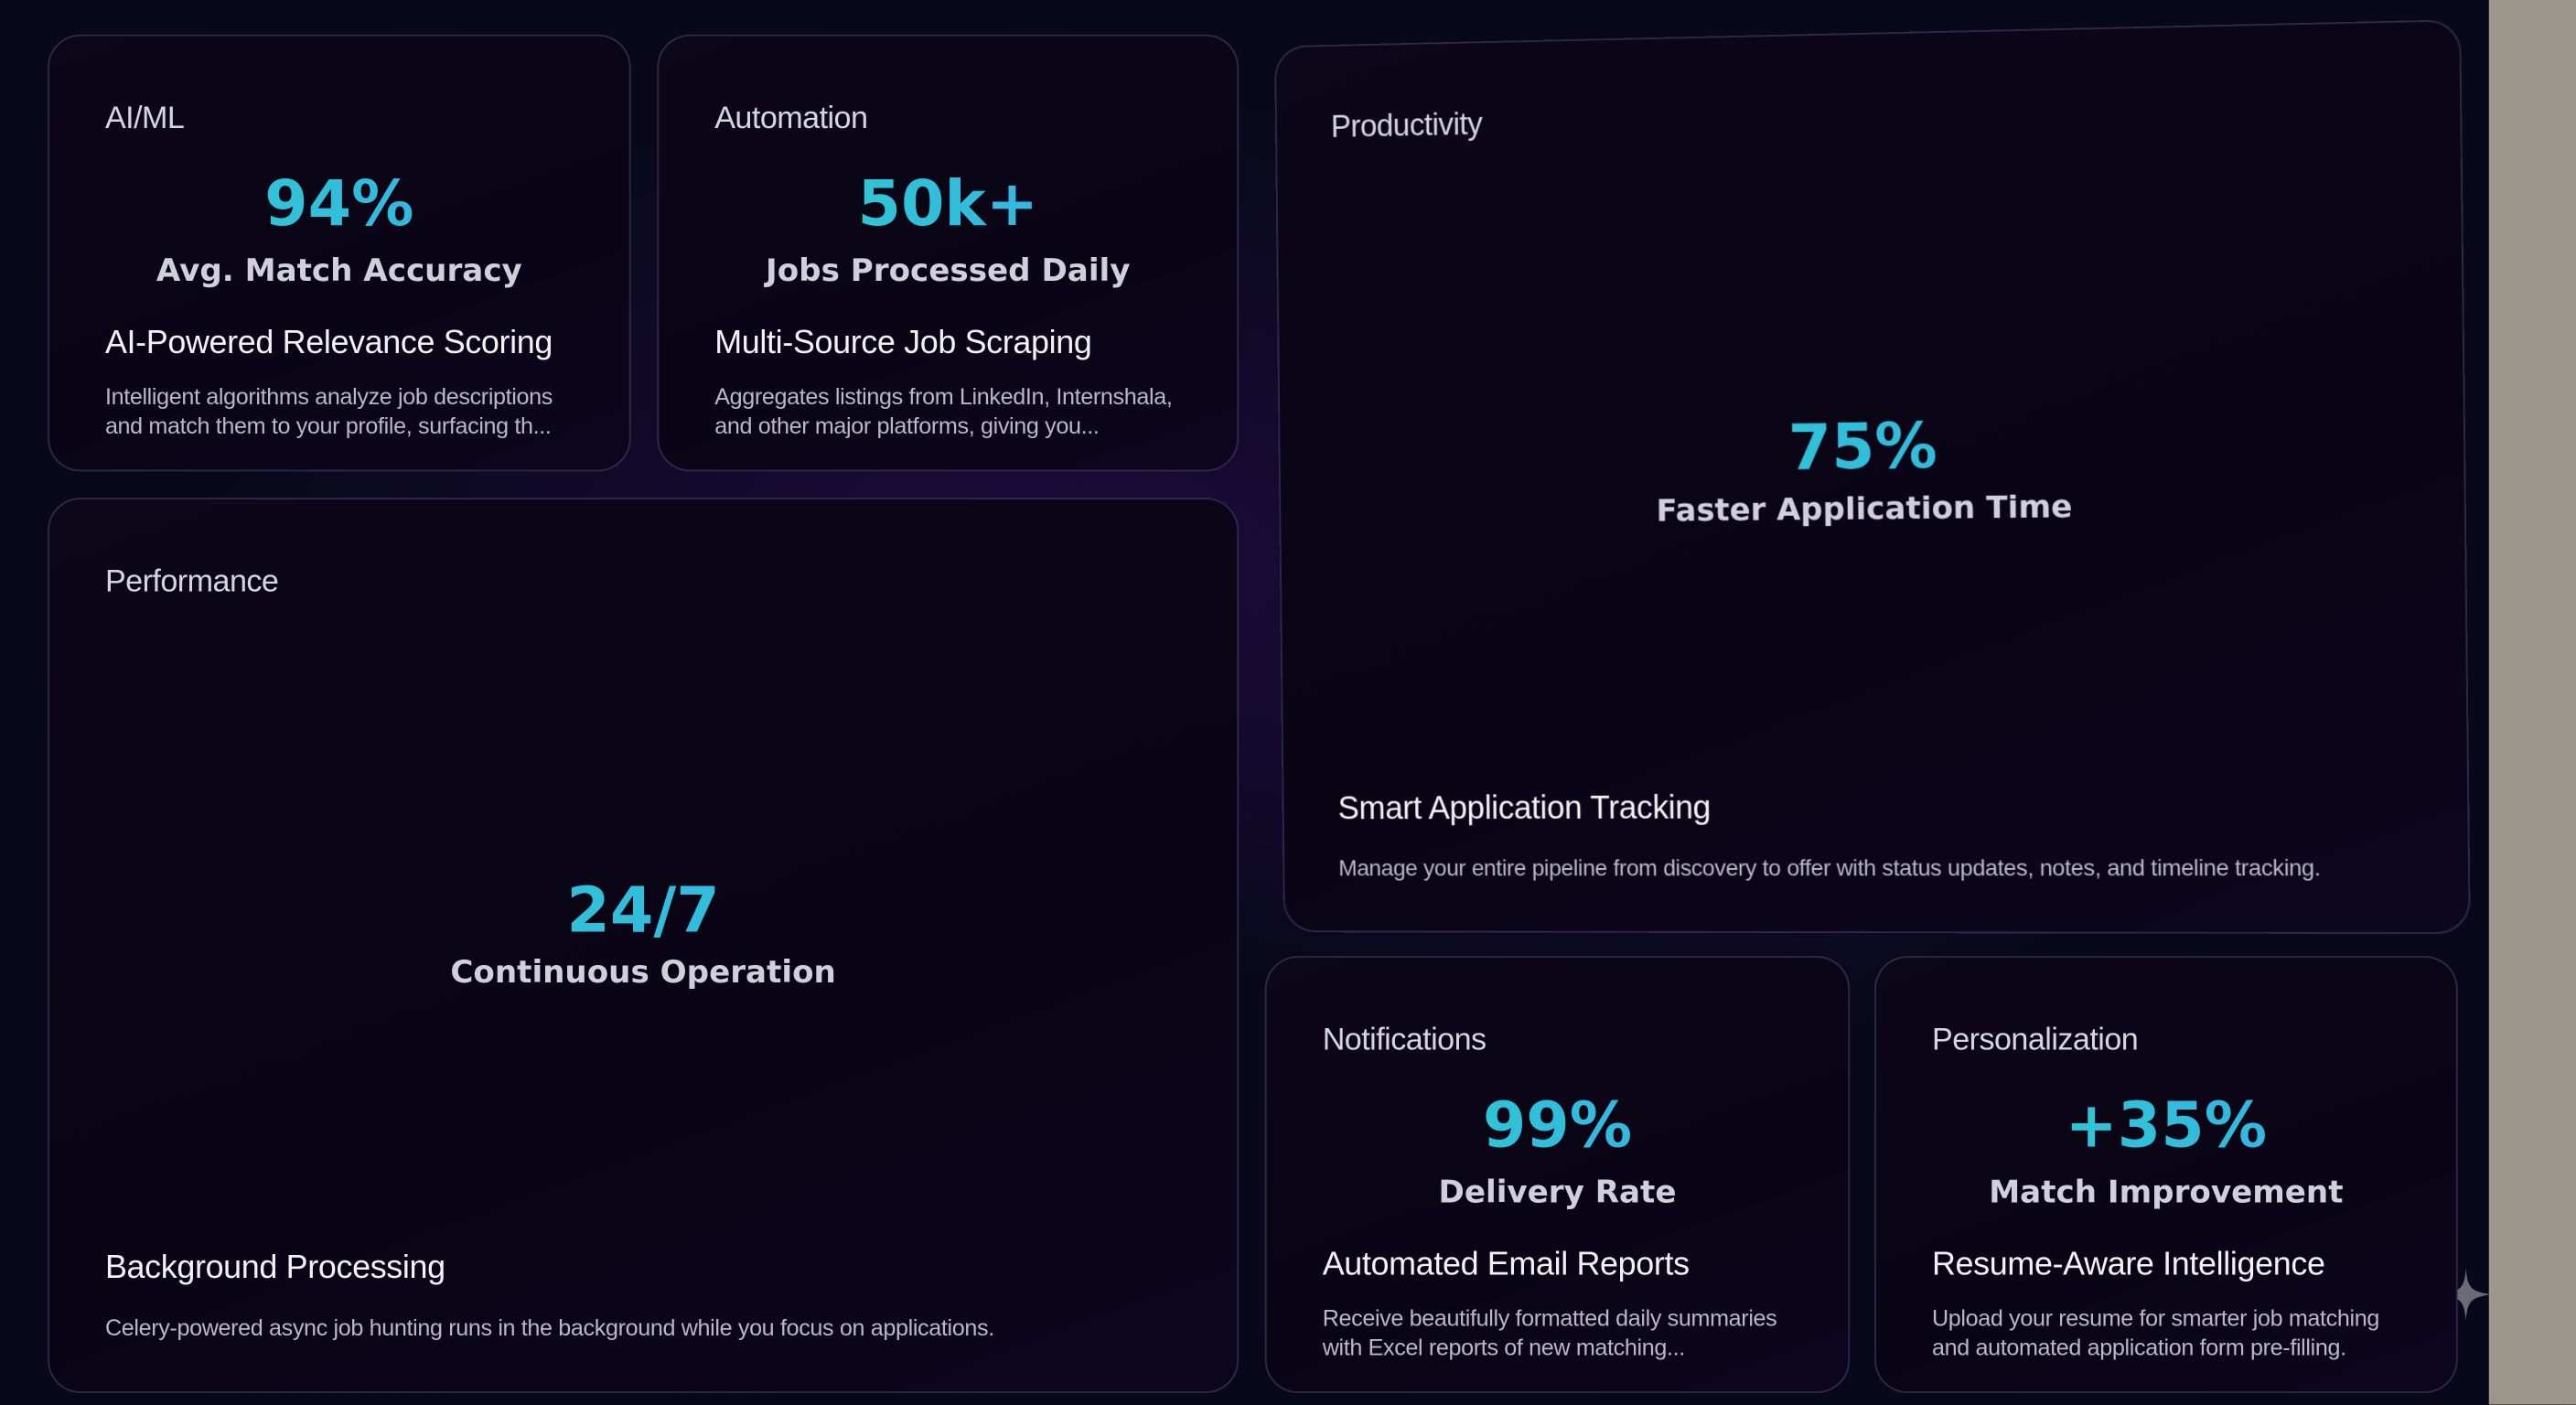 The height and width of the screenshot is (1405, 2576). What do you see at coordinates (2035, 1040) in the screenshot?
I see `card-category: Personalization` at bounding box center [2035, 1040].